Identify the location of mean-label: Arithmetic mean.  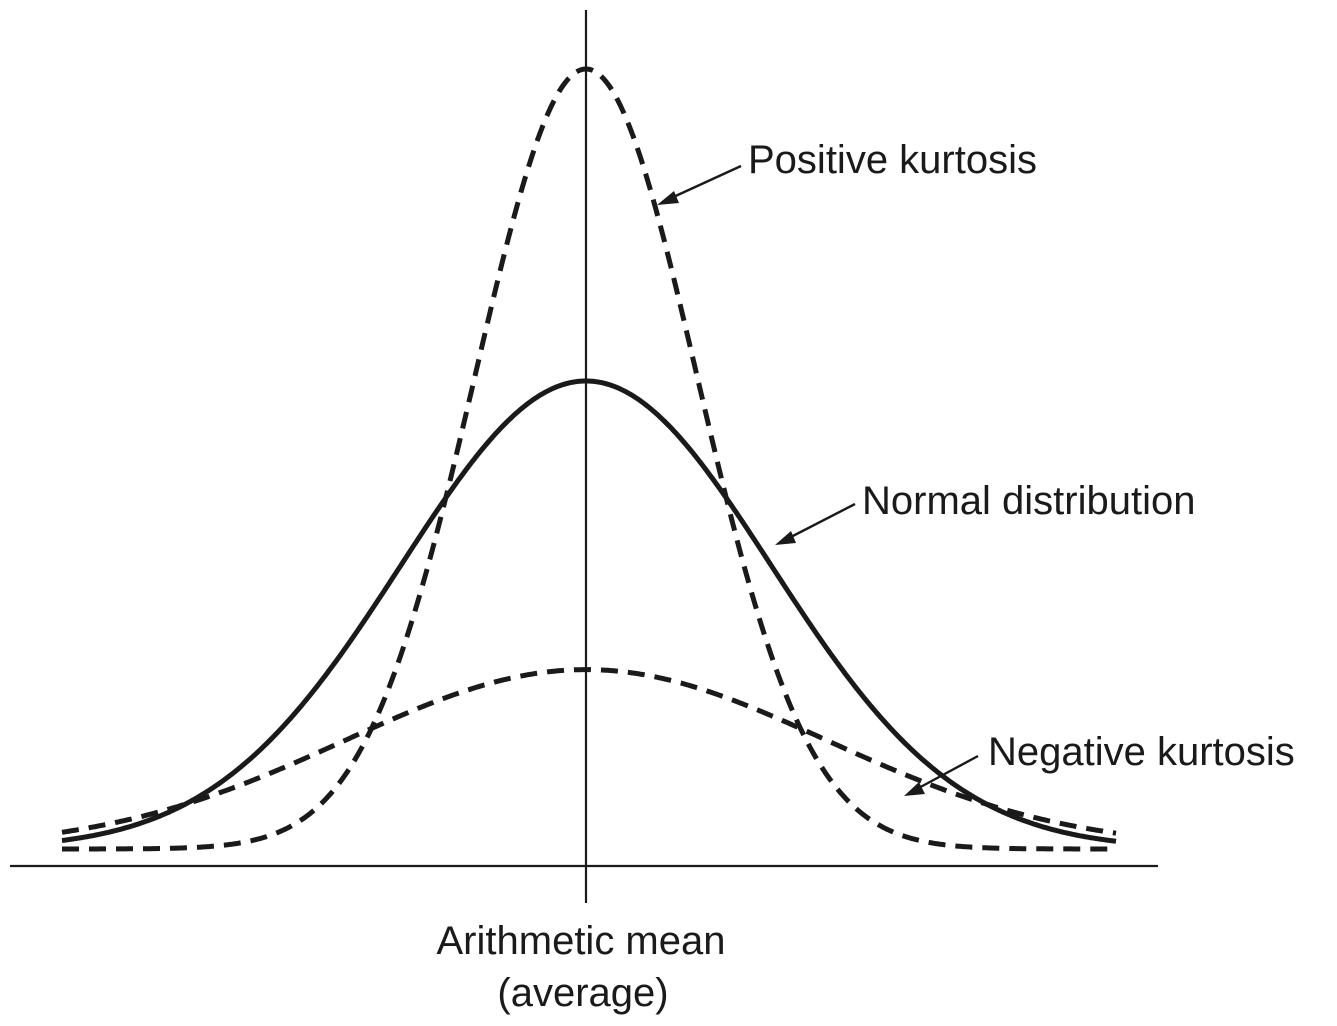
(581, 941).